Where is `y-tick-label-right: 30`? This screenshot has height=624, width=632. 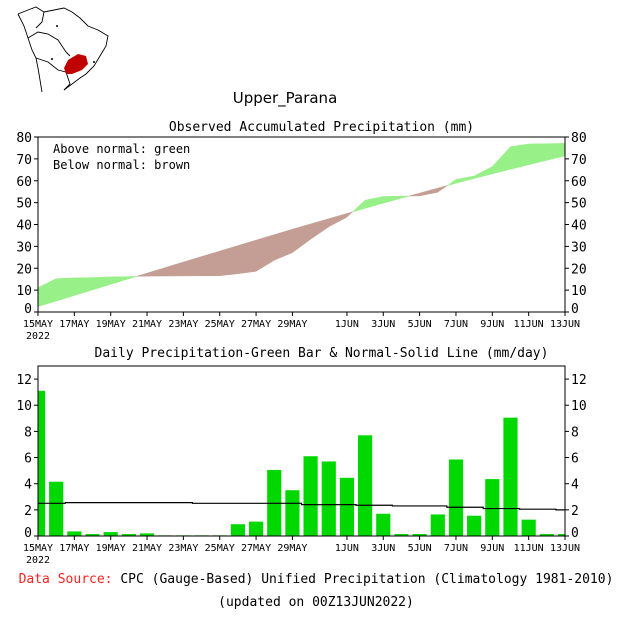 y-tick-label-right: 30 is located at coordinates (579, 247).